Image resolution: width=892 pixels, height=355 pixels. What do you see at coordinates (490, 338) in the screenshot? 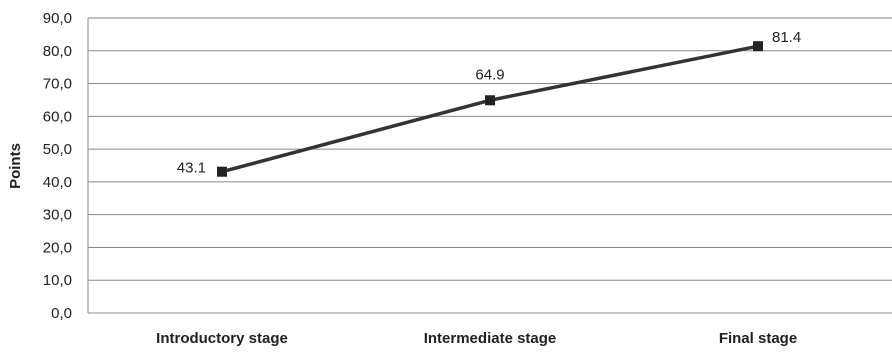
I see `x-category-label: Intermediate stage` at bounding box center [490, 338].